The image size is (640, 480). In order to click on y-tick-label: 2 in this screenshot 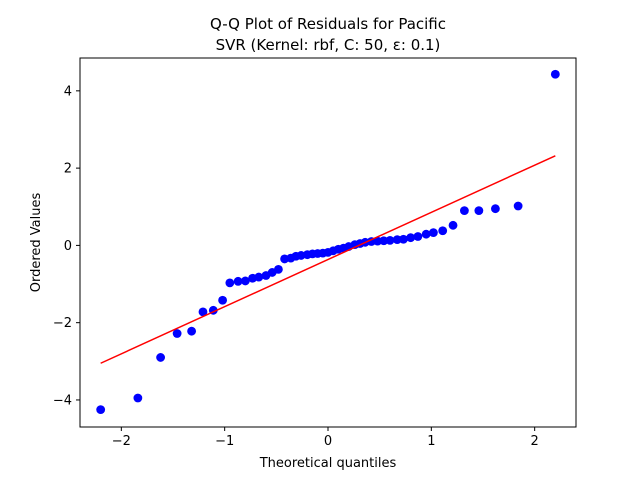, I will do `click(68, 169)`.